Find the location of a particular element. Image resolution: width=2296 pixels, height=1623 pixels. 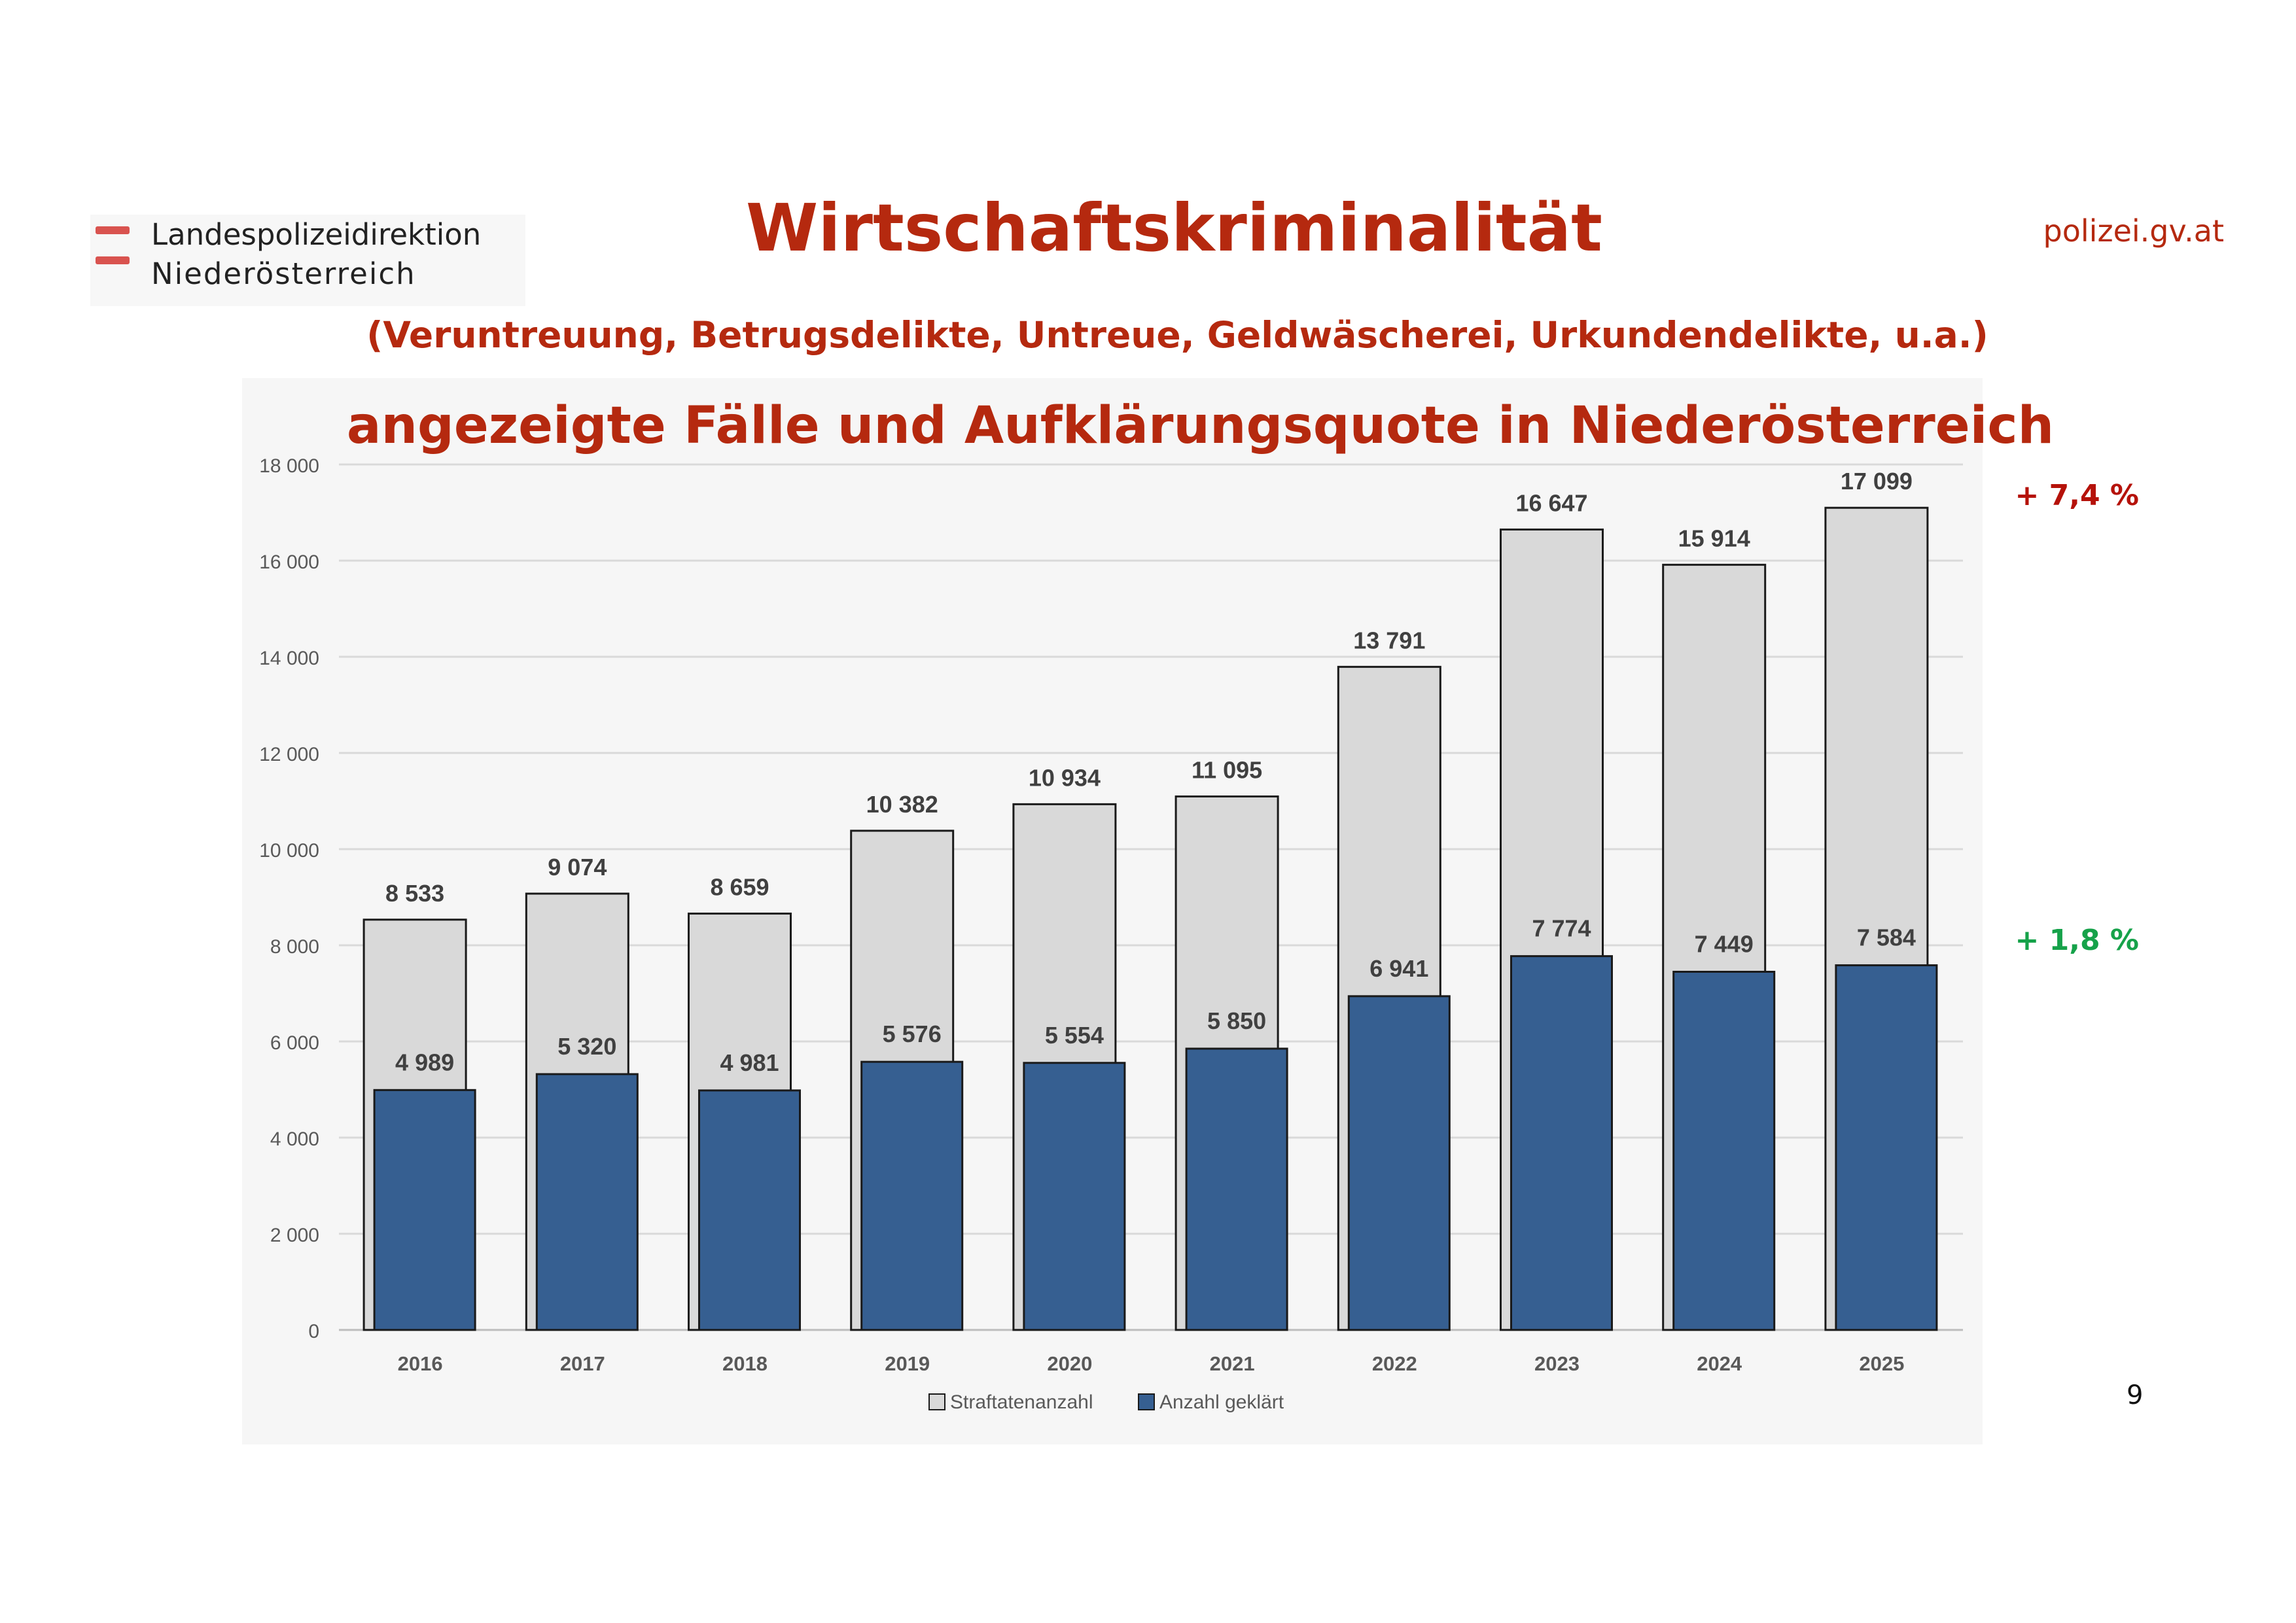

x-tick-label: 2017 is located at coordinates (582, 1364).